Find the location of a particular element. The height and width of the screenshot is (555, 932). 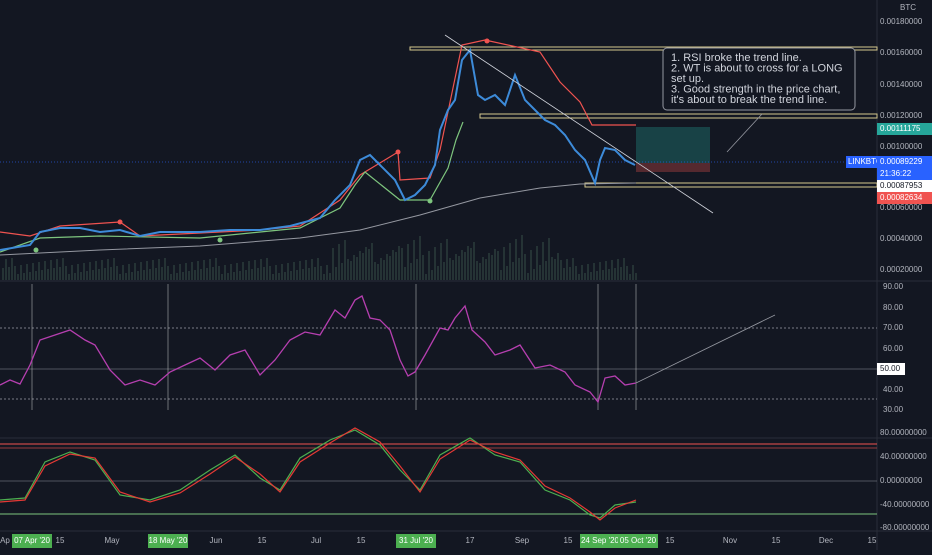

date-label: Nov is located at coordinates (730, 540).